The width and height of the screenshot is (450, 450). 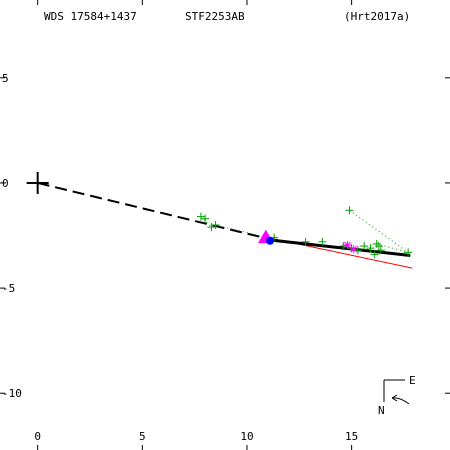 What do you see at coordinates (142, 436) in the screenshot?
I see `x-tick-label: 5` at bounding box center [142, 436].